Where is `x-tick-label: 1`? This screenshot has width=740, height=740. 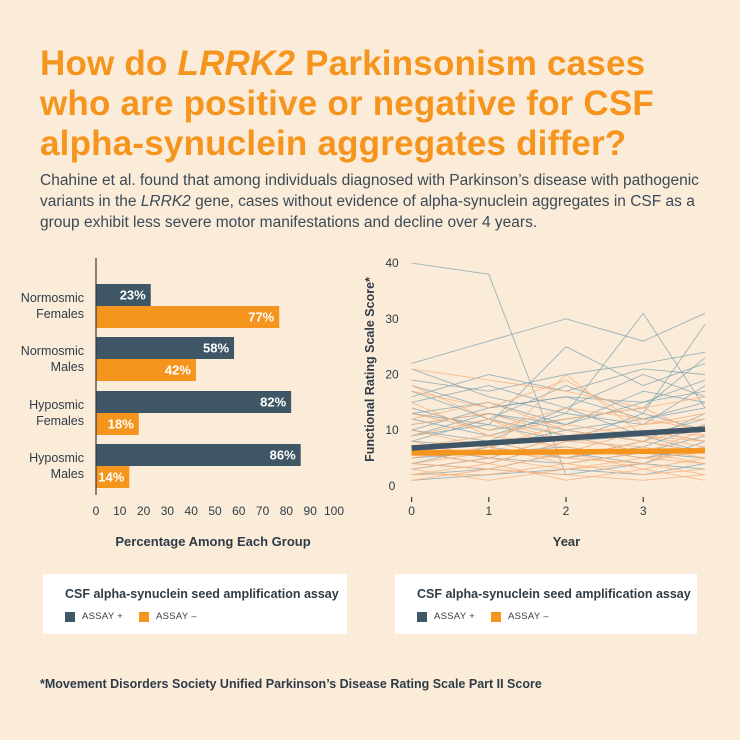 x-tick-label: 1 is located at coordinates (488, 511).